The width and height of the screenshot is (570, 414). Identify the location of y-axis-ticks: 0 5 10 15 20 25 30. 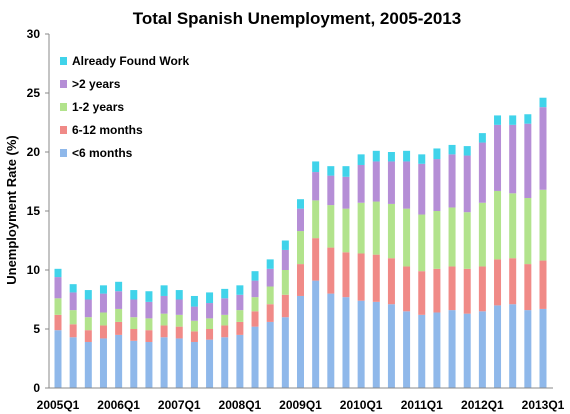
(38, 211).